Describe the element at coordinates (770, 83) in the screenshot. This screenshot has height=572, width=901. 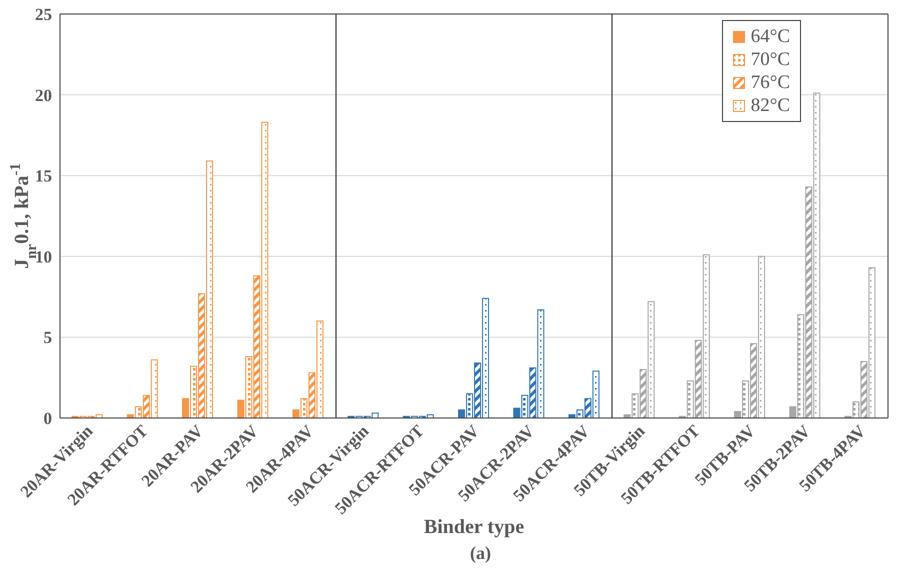
I see `legend-label: 76°C` at that location.